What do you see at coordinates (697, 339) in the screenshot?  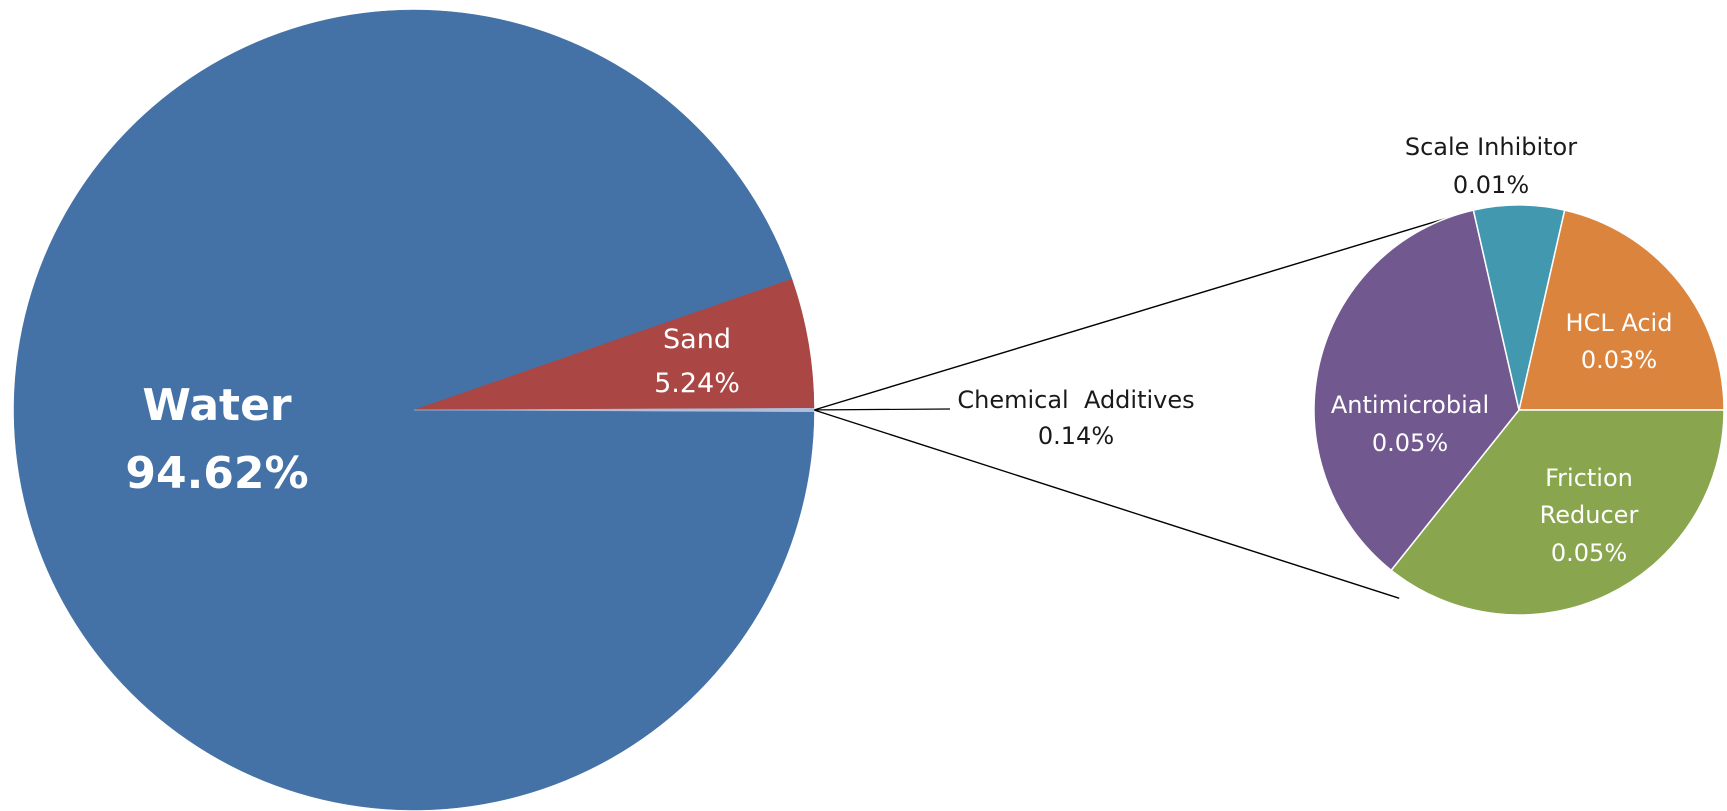 I see `label-sand-name: Sand` at bounding box center [697, 339].